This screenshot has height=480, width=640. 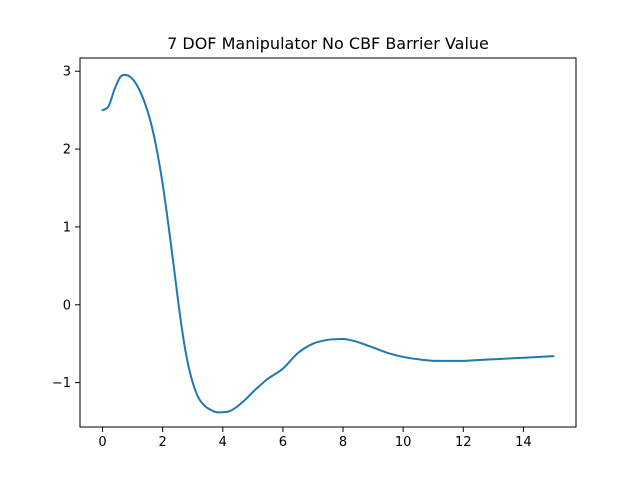 I want to click on x-tick-label: 0, so click(x=102, y=442).